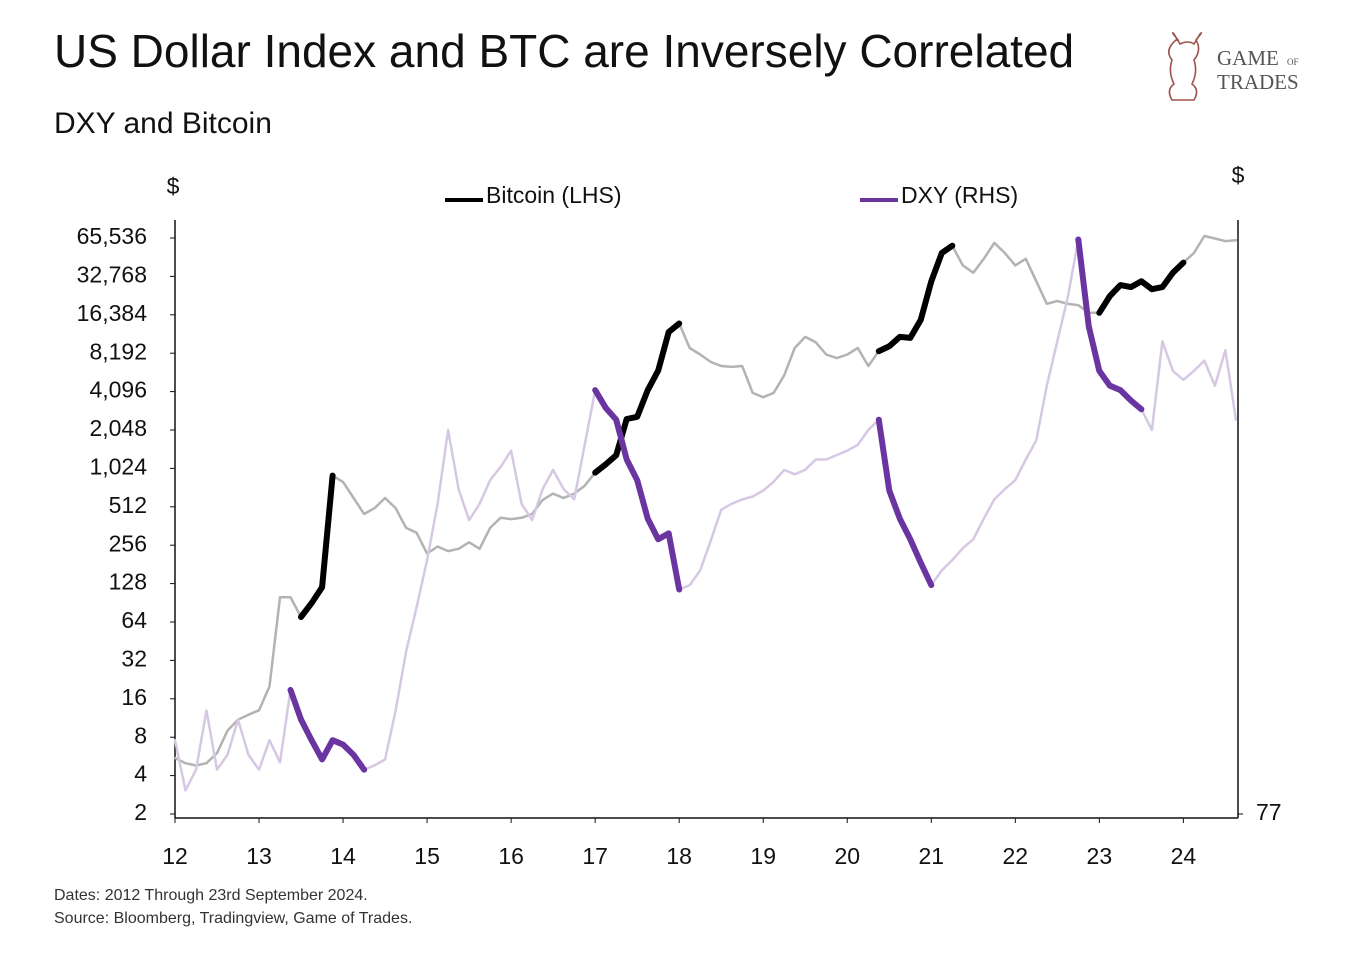 The height and width of the screenshot is (968, 1354). What do you see at coordinates (118, 428) in the screenshot?
I see `y-tick-label: 2,048` at bounding box center [118, 428].